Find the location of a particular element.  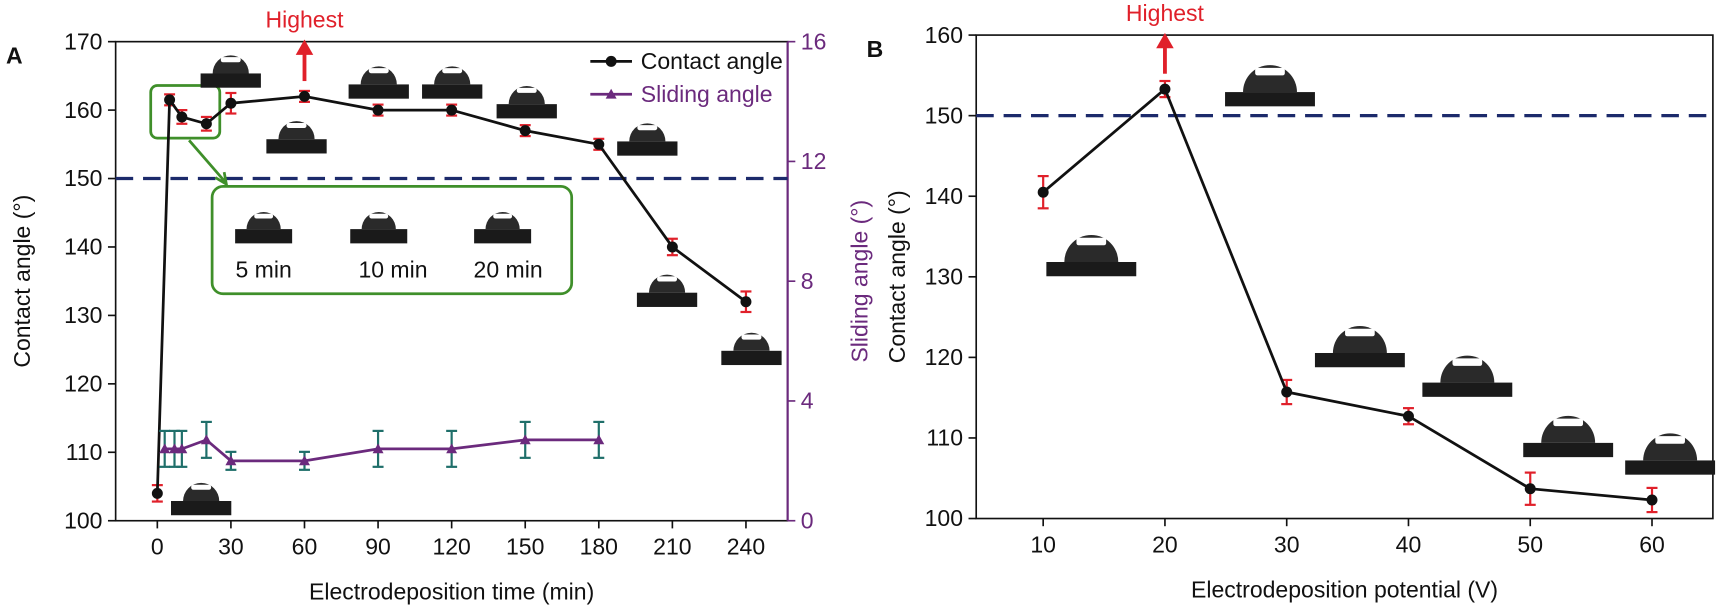

y2-tick-label: 0 is located at coordinates (807, 520).